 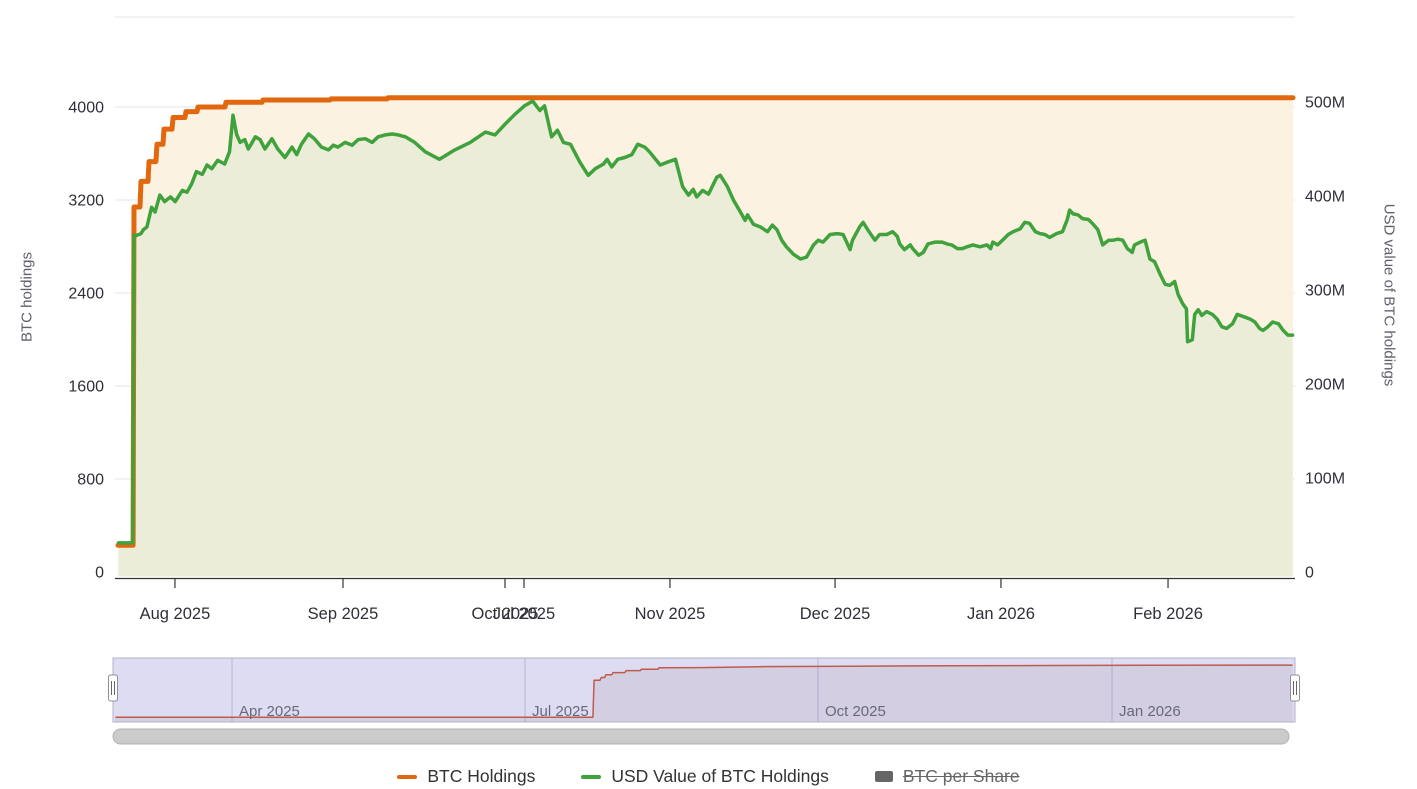 What do you see at coordinates (1325, 103) in the screenshot?
I see `right-axis-tick-label: 500M` at bounding box center [1325, 103].